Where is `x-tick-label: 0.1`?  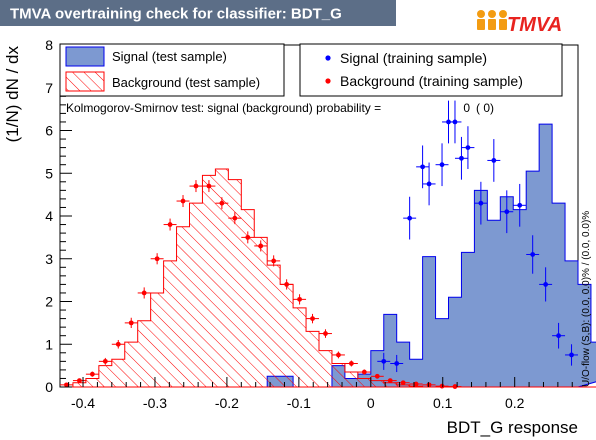
x-tick-label: 0.1 is located at coordinates (443, 403).